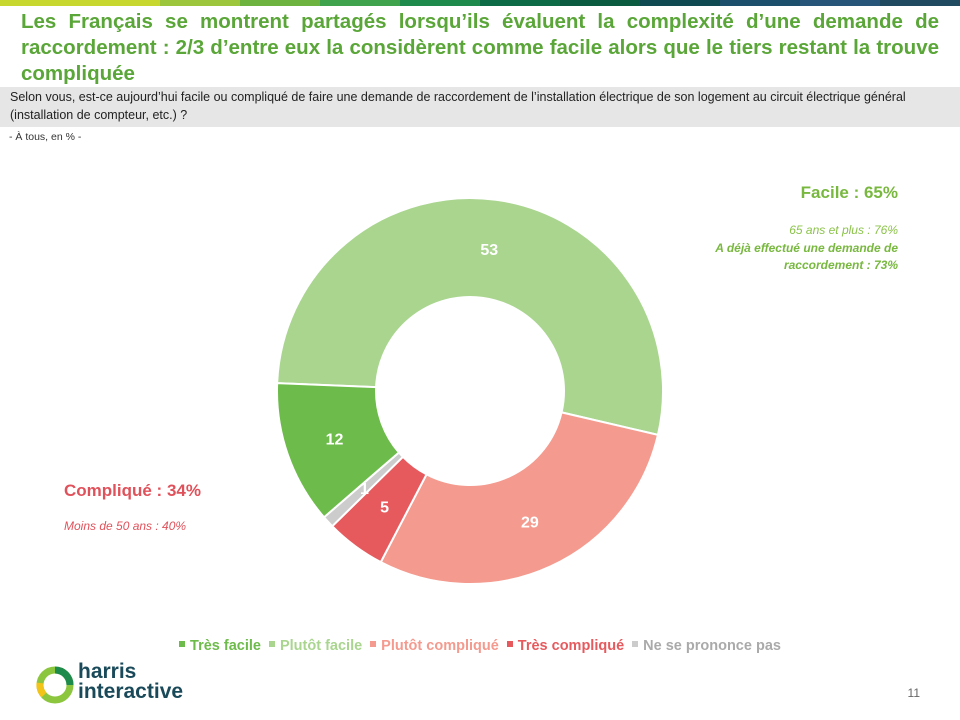 The image size is (960, 720). What do you see at coordinates (225, 646) in the screenshot?
I see `legend-label: Très facile` at bounding box center [225, 646].